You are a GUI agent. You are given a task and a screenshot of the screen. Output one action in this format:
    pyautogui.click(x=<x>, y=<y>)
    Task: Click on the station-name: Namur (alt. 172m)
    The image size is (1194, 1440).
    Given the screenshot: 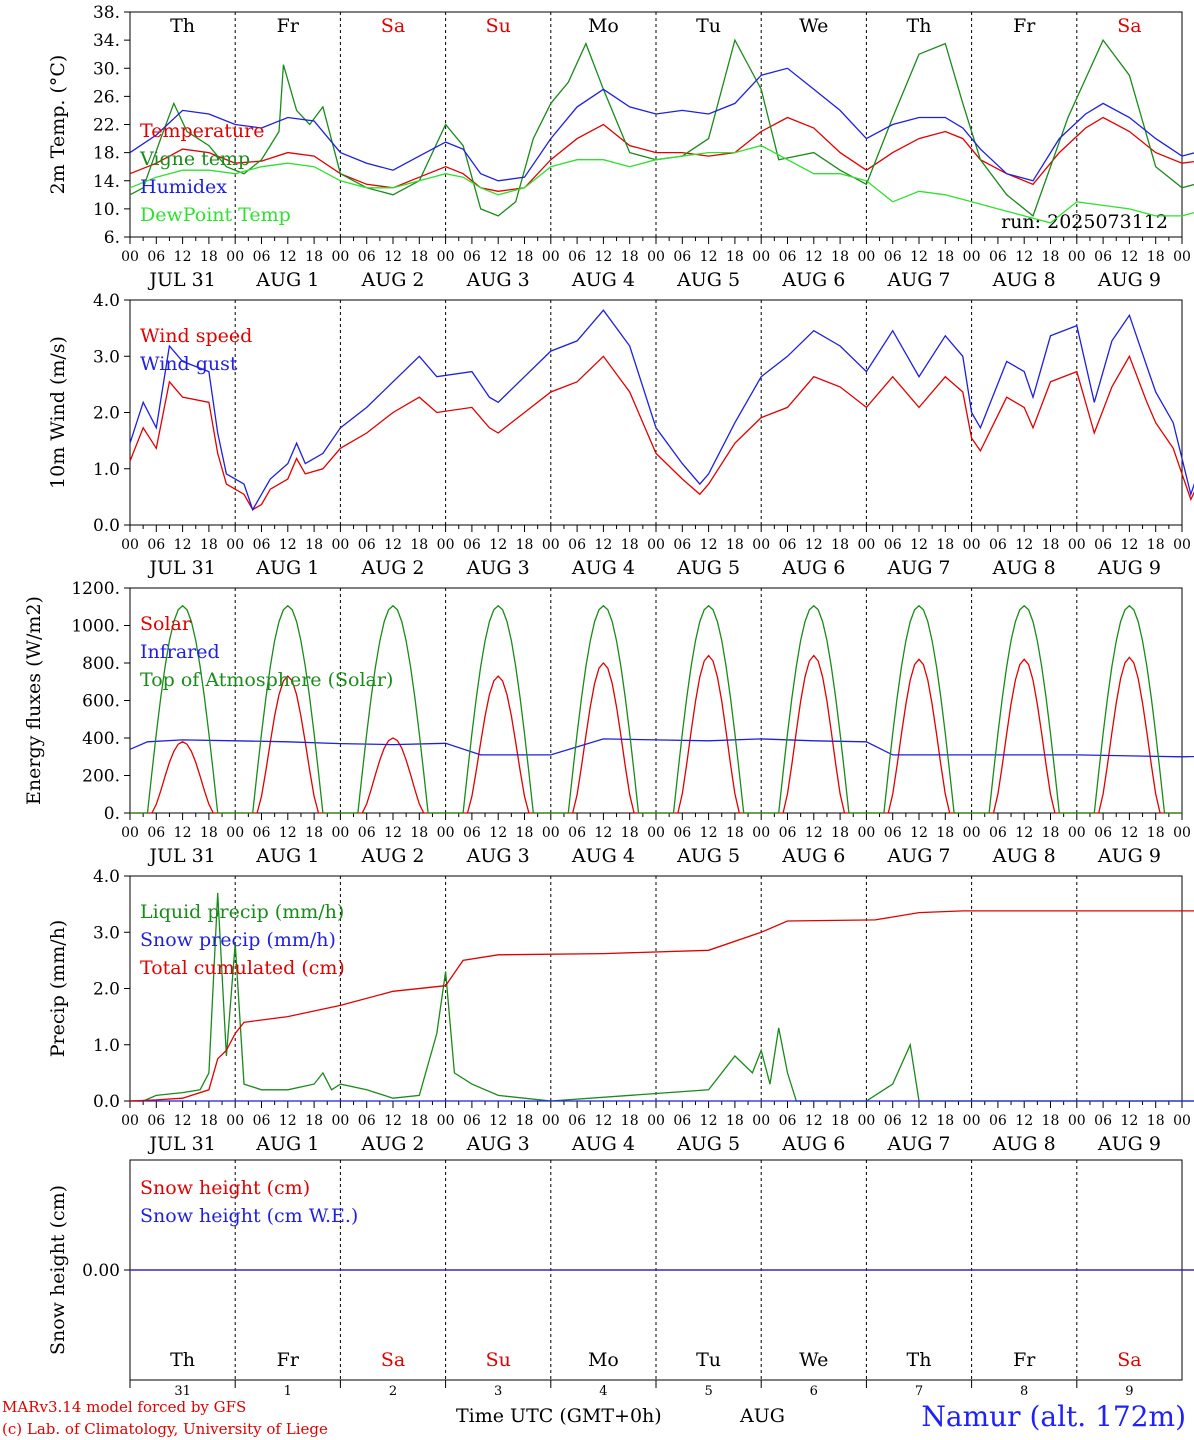 What is the action you would take?
    pyautogui.click(x=1053, y=1416)
    